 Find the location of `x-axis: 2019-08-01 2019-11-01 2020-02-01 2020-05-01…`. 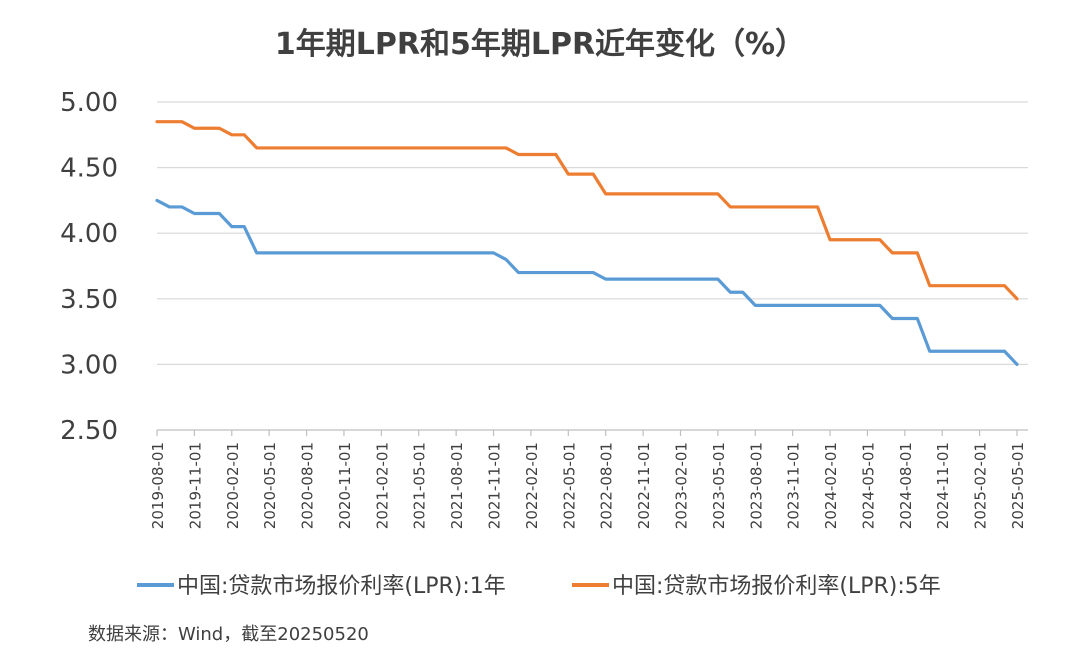

x-axis: 2019-08-01 2019-11-01 2020-02-01 2020-05-01… is located at coordinates (588, 479).